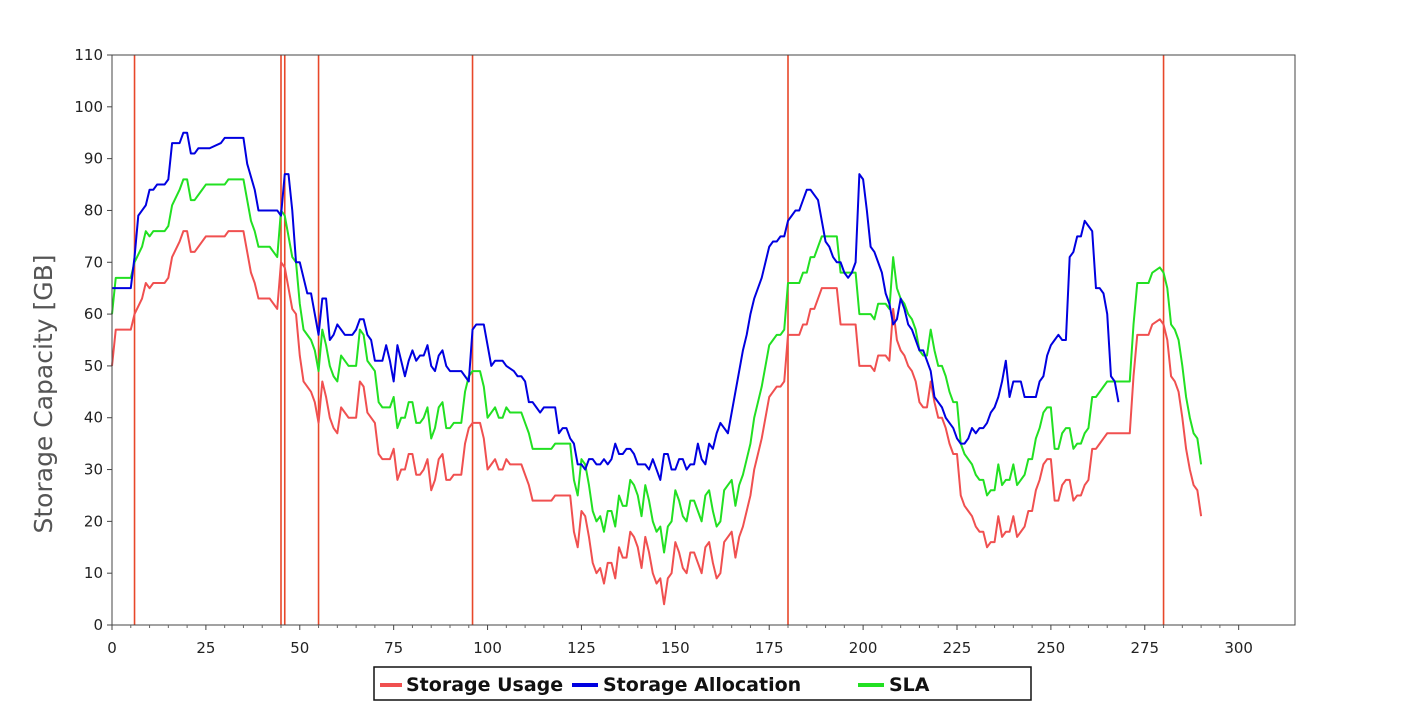 The image size is (1406, 703). I want to click on y-tick-label: 70, so click(93, 262).